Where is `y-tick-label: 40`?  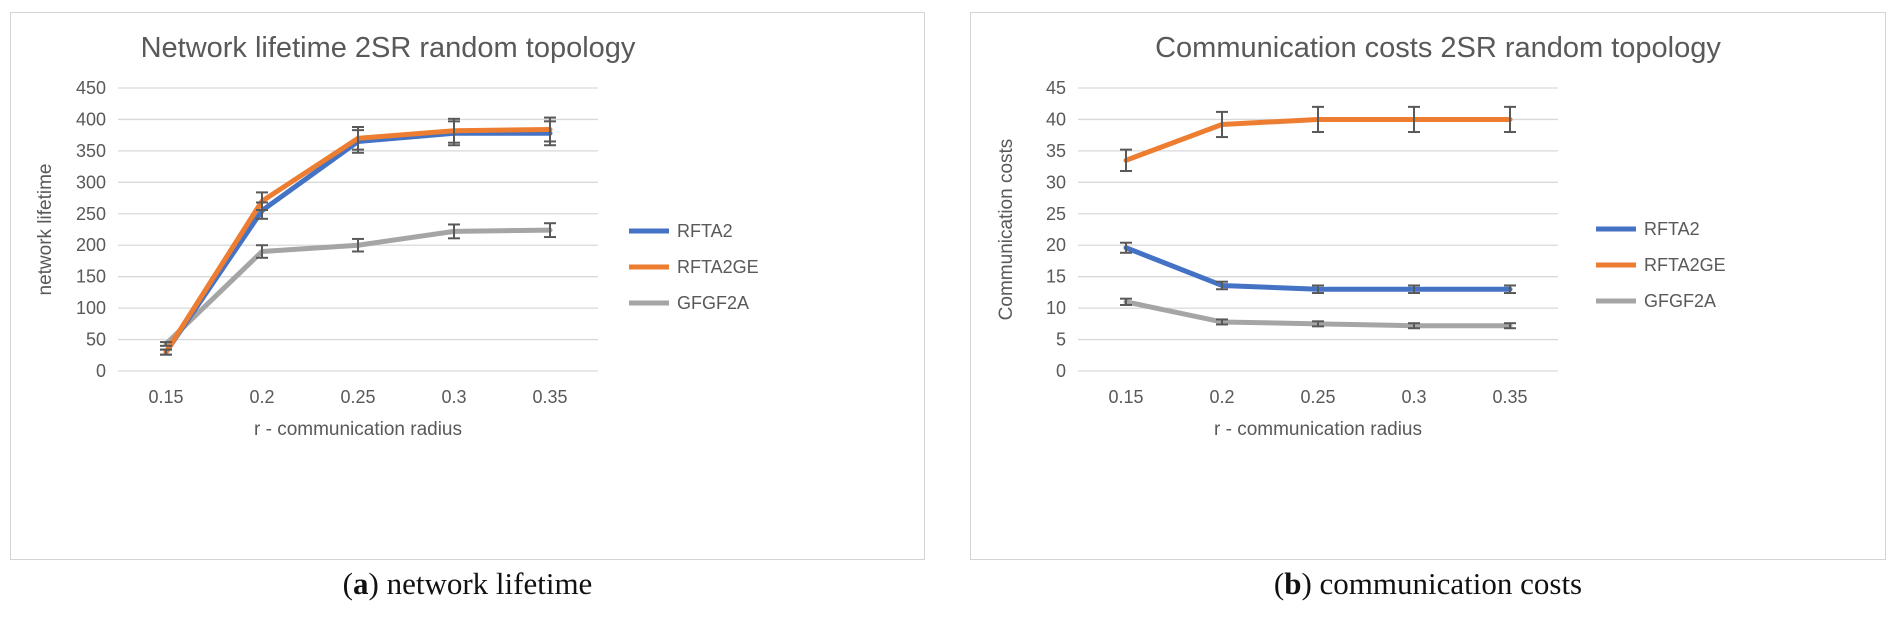 y-tick-label: 40 is located at coordinates (1056, 119).